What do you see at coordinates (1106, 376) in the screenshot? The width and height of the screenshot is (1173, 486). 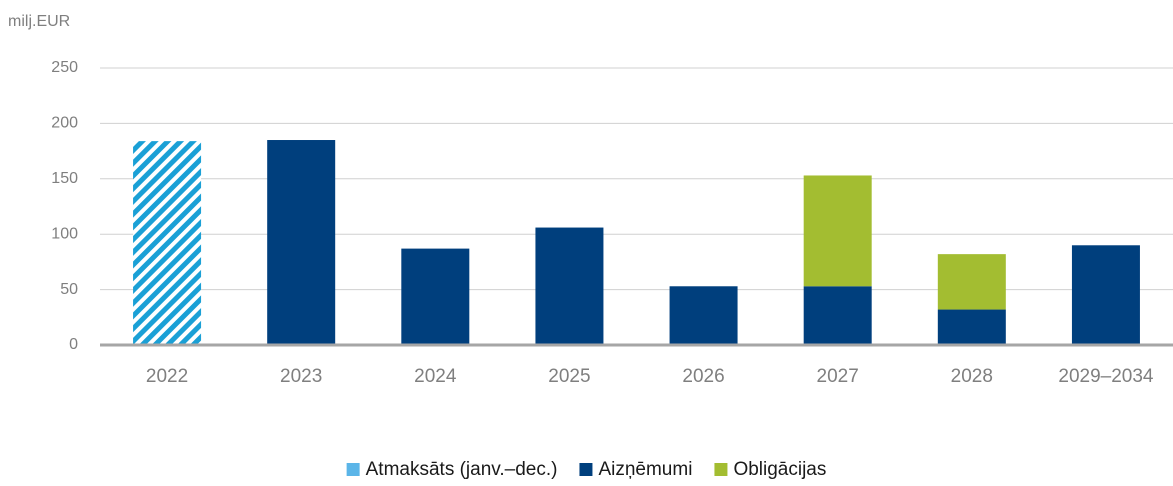 I see `x-tick-label: 2029–2034` at bounding box center [1106, 376].